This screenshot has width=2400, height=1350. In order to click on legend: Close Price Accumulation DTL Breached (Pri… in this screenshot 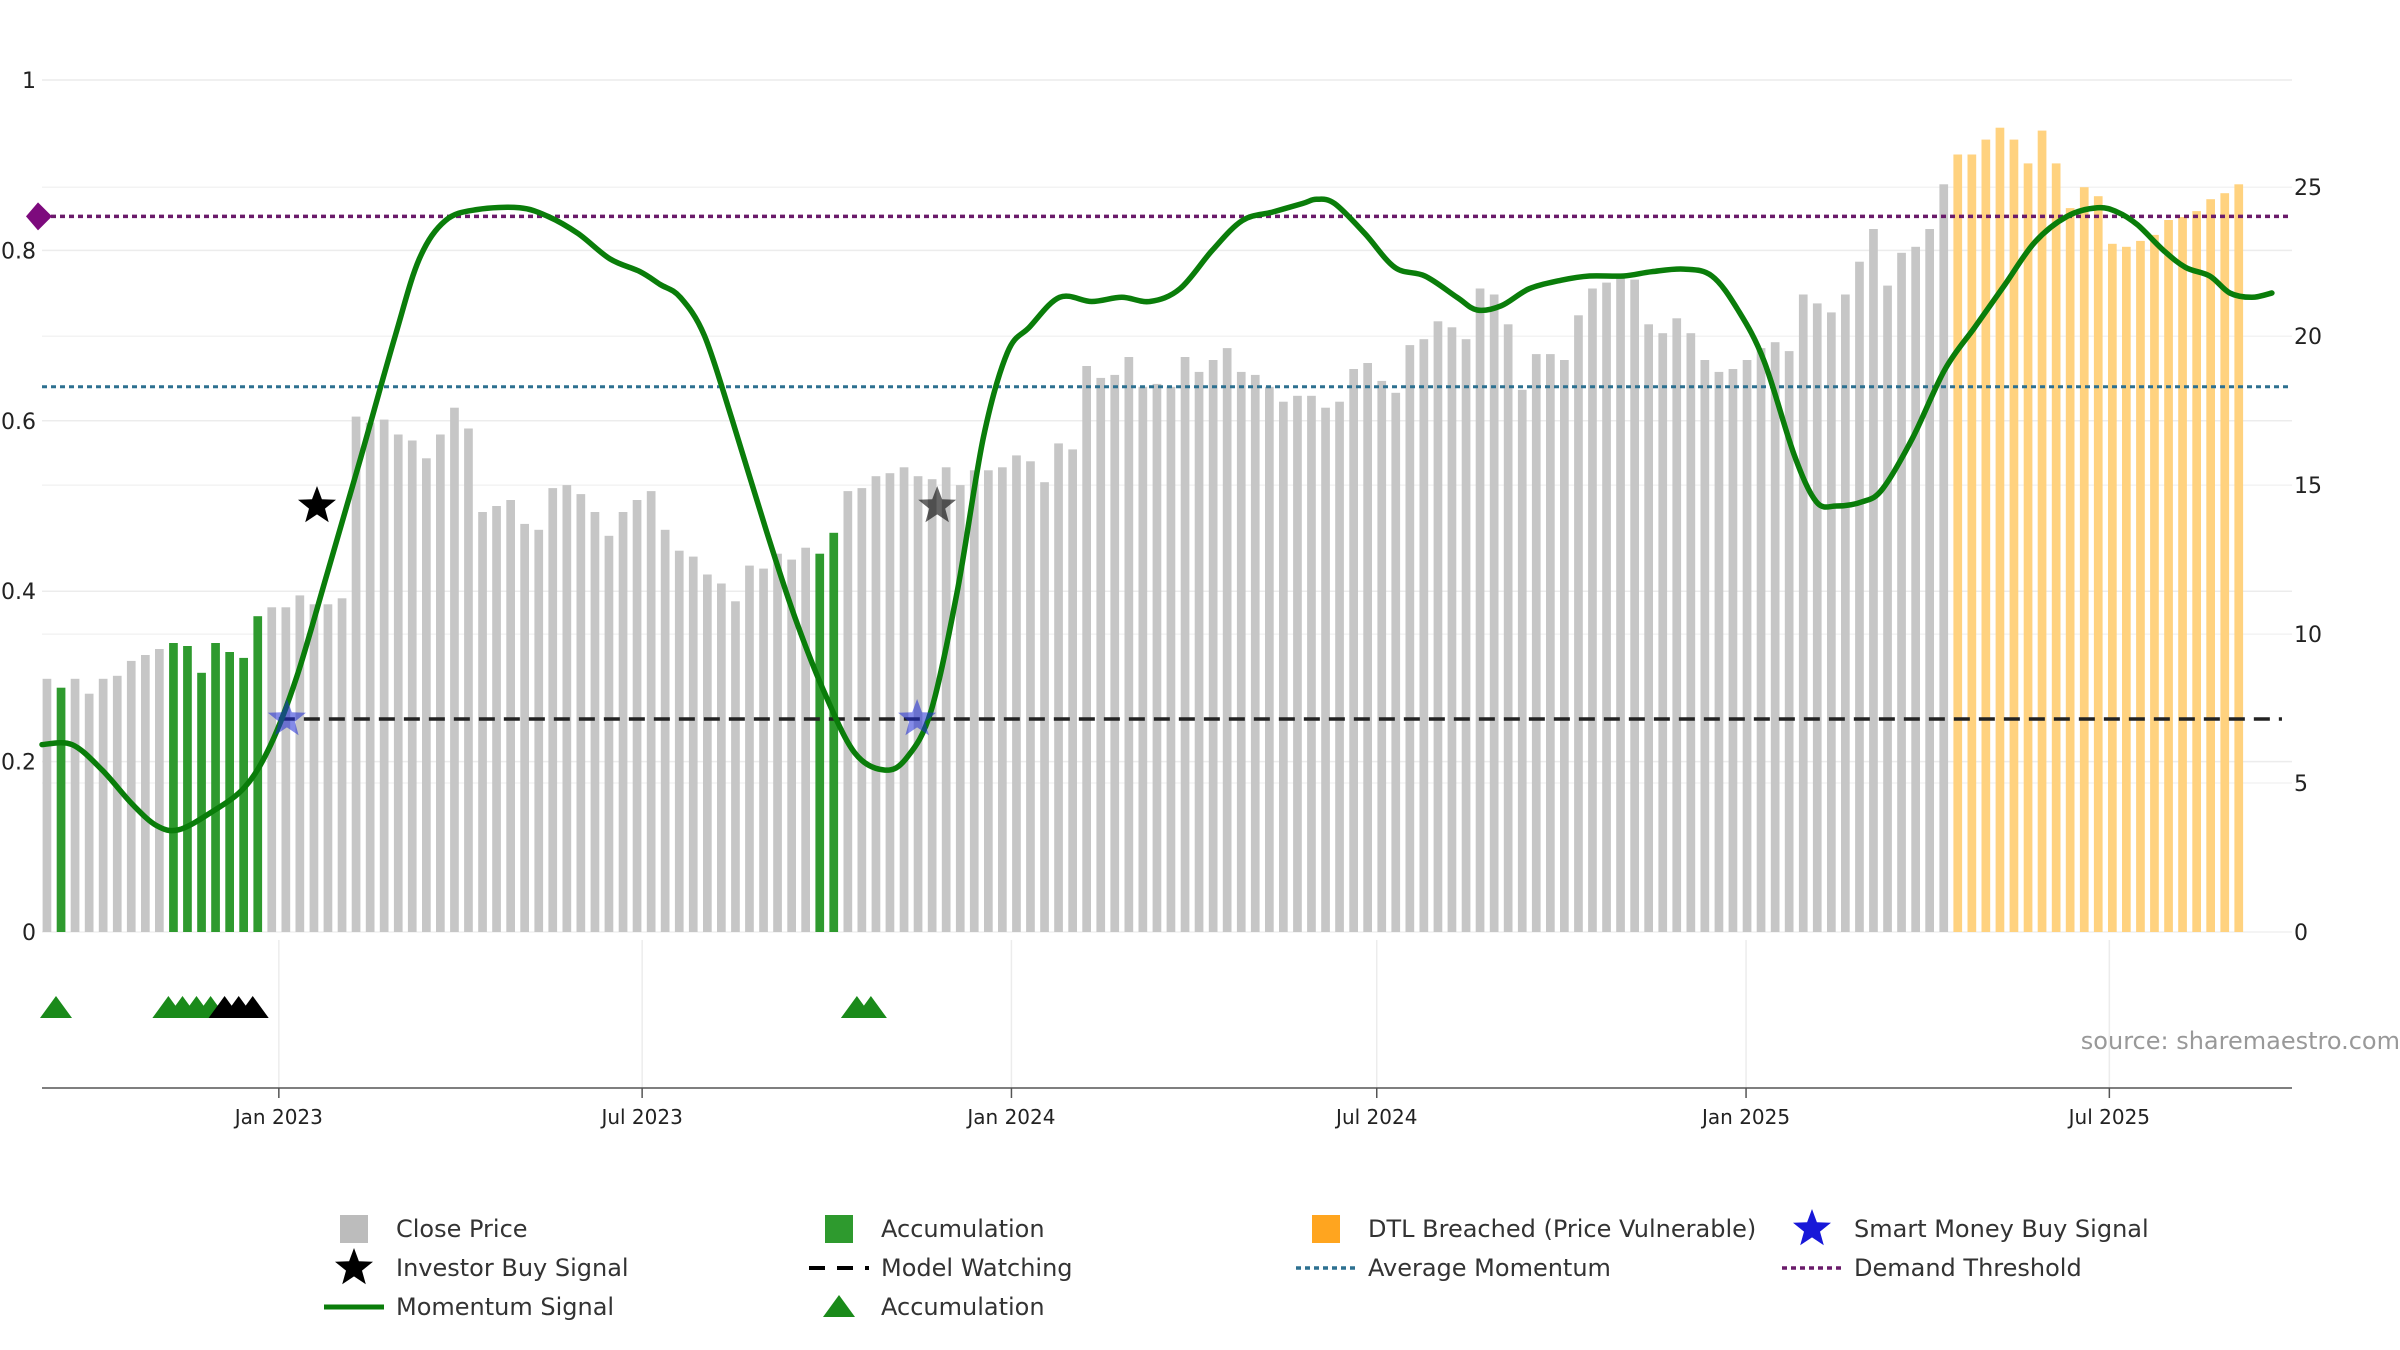, I will do `click(1236, 1265)`.